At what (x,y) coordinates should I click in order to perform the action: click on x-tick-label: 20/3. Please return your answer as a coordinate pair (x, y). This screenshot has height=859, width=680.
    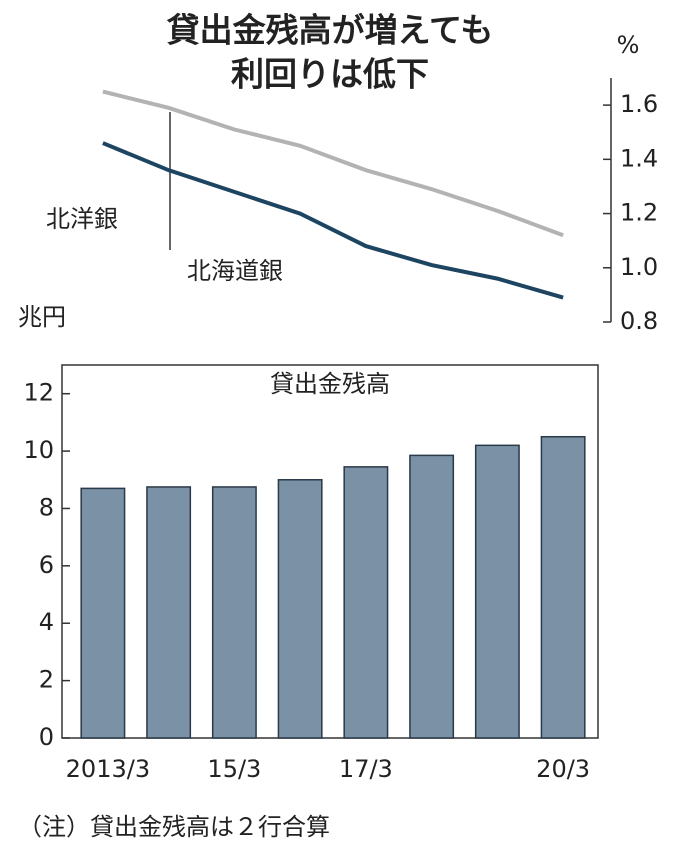
    Looking at the image, I should click on (563, 769).